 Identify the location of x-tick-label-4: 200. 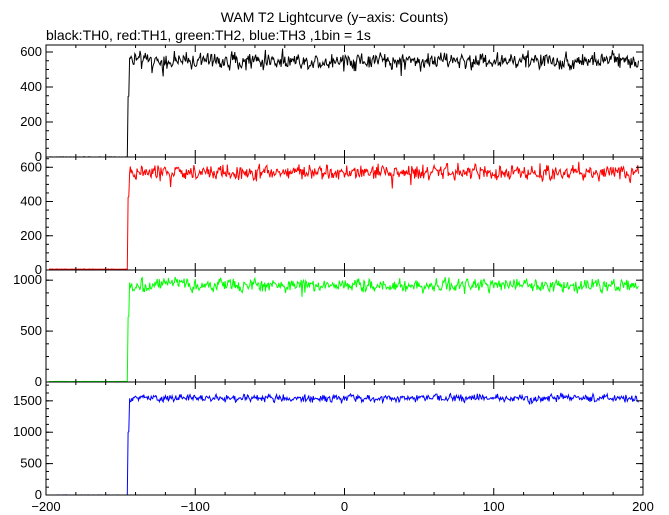
(643, 506).